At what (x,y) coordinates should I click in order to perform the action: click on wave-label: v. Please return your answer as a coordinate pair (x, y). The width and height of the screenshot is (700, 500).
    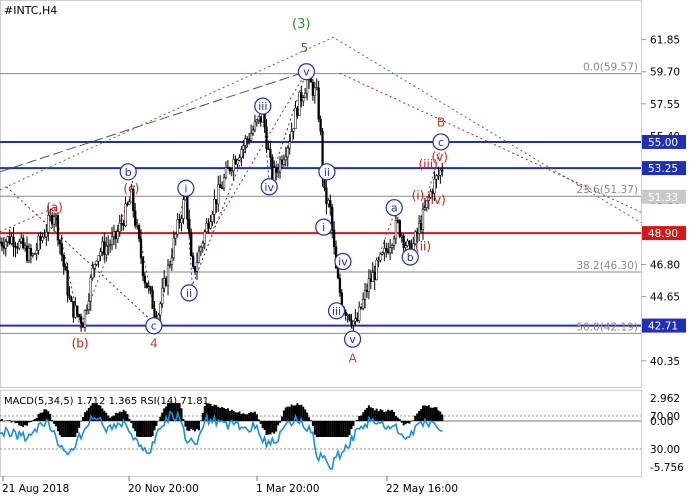
    Looking at the image, I should click on (306, 72).